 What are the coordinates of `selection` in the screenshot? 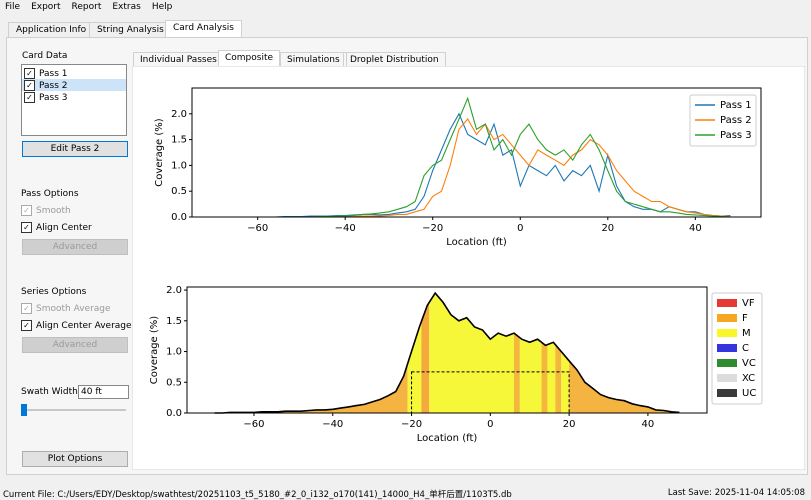 It's located at (74, 85).